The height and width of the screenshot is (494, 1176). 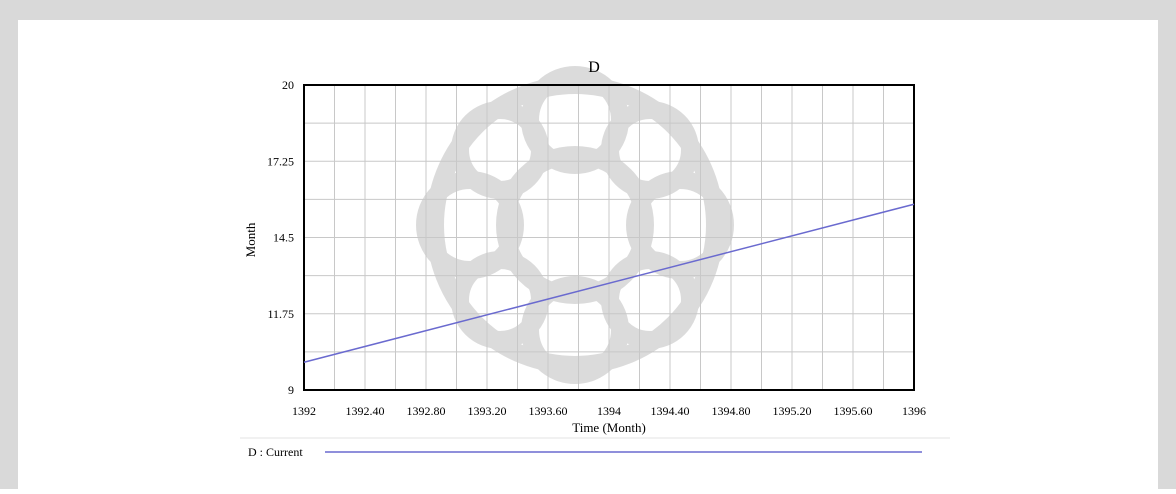 I want to click on x-tick-label: 1392.40, so click(x=365, y=411).